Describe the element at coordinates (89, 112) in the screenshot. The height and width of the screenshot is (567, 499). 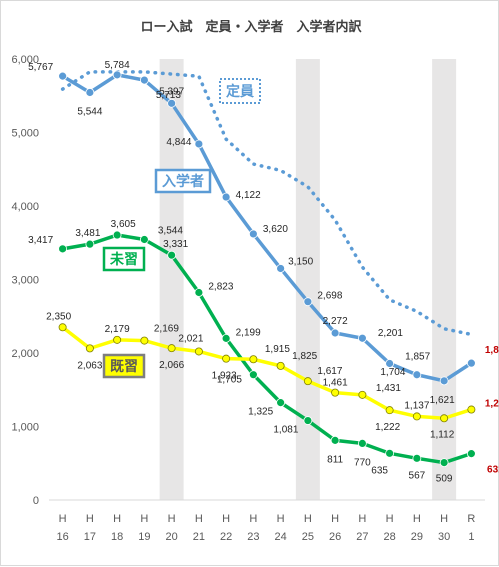
I see `data-label: 5,544` at that location.